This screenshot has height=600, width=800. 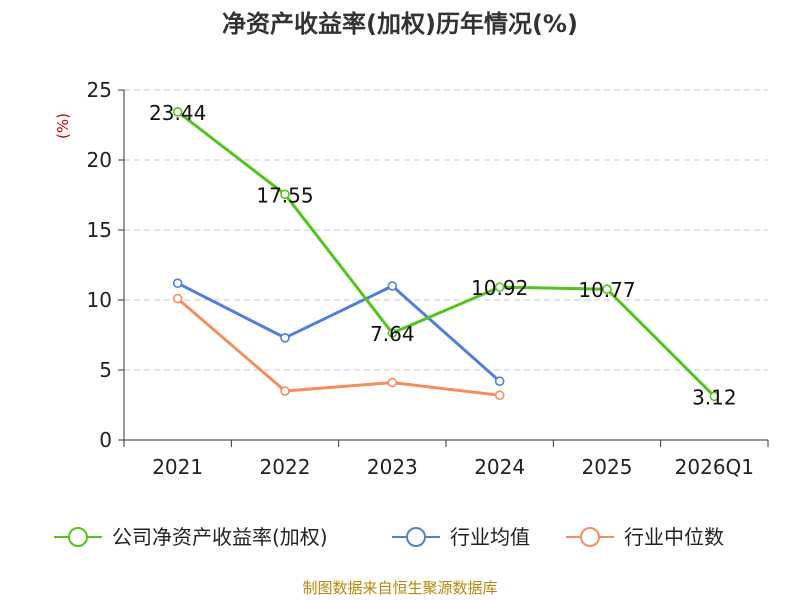 I want to click on x-tick-label-2023: 2023, so click(x=392, y=467).